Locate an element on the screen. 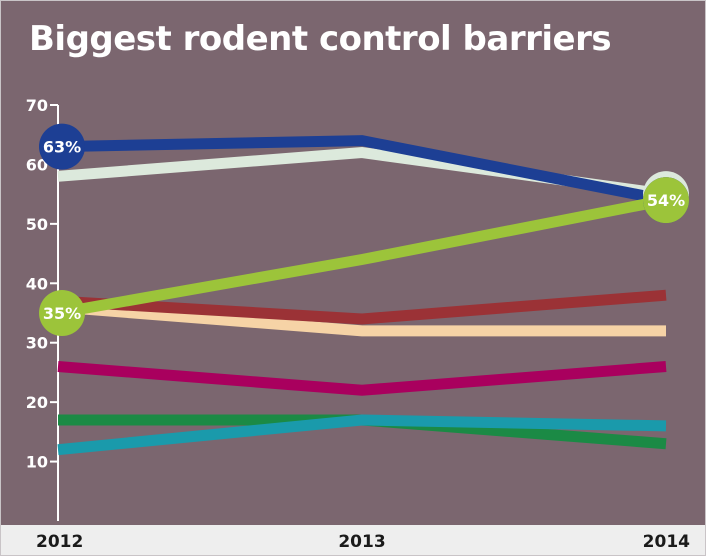  data-label-s7-0: 63% is located at coordinates (62, 147).